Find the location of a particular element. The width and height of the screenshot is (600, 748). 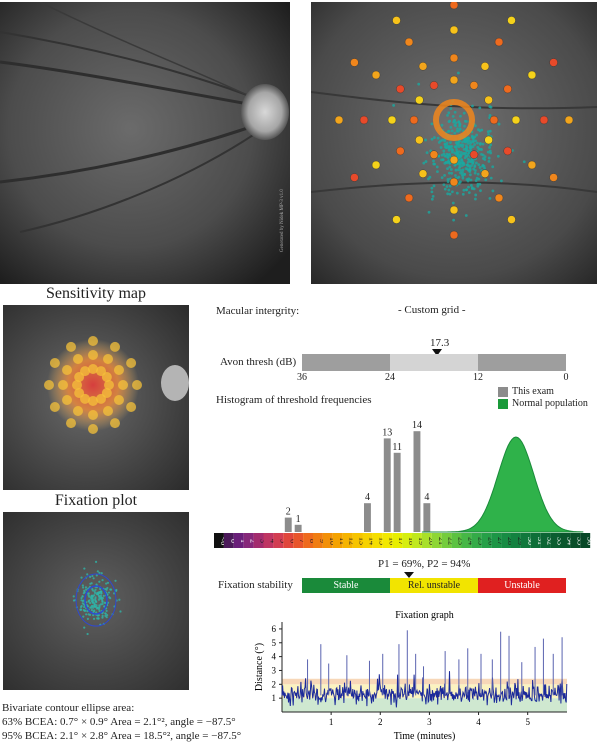

central-ring is located at coordinates (454, 120).